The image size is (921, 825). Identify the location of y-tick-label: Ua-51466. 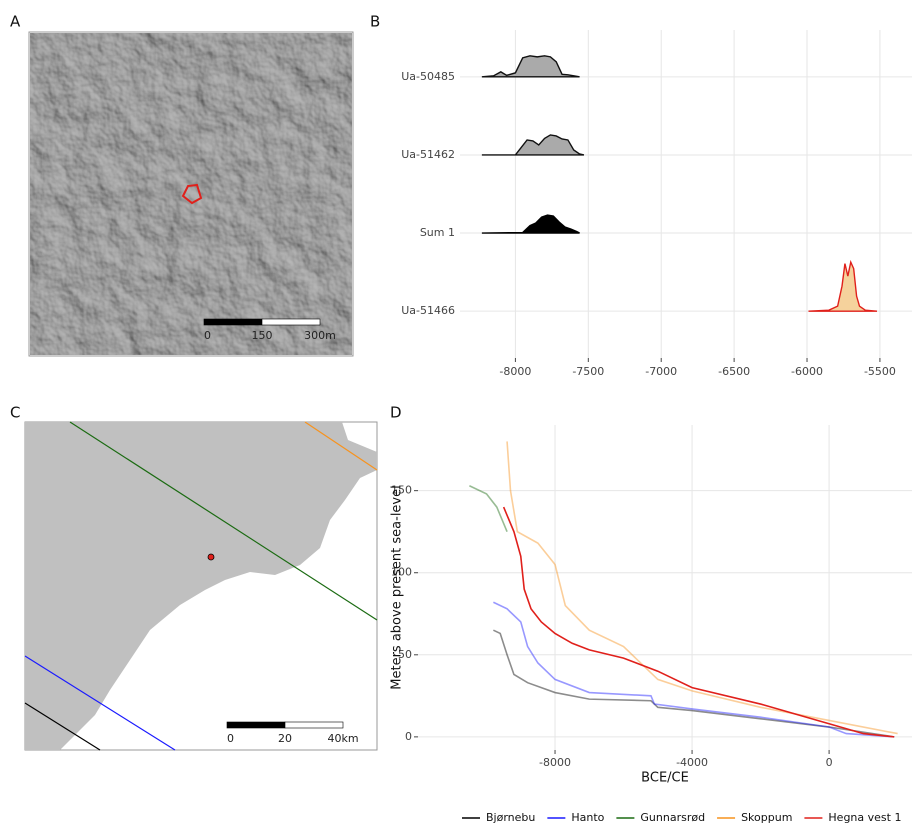
(428, 310).